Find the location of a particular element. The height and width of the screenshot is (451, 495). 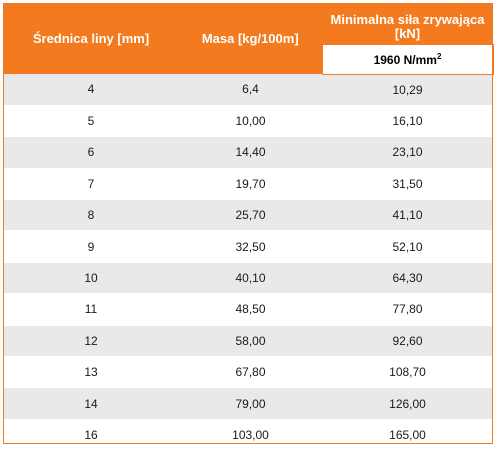

table-row: 10 40,10 64,30 is located at coordinates (248, 278).